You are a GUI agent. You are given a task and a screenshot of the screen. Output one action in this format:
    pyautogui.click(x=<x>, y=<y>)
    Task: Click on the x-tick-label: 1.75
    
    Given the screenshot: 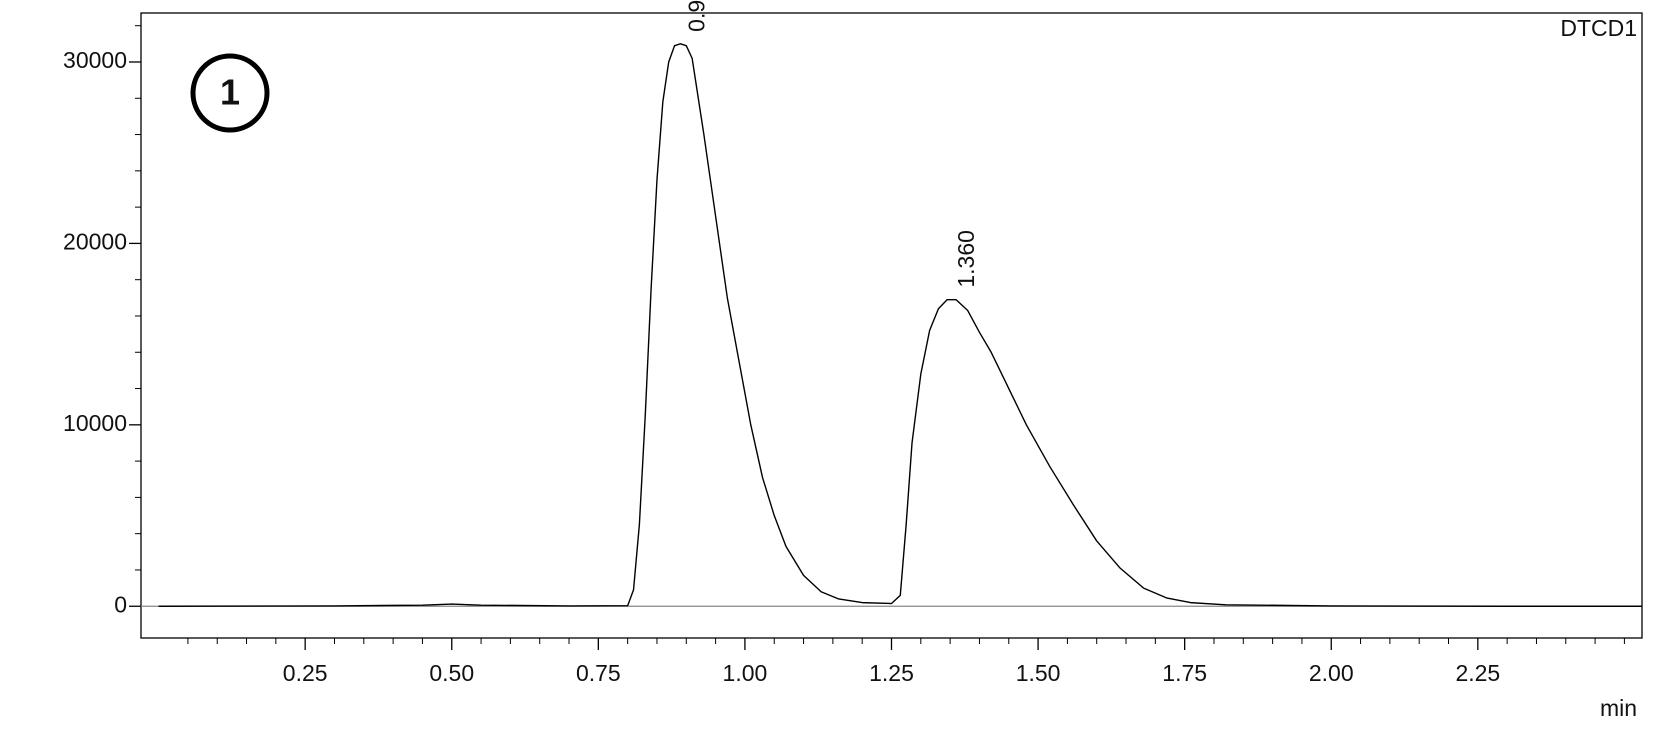 What is the action you would take?
    pyautogui.click(x=1184, y=673)
    